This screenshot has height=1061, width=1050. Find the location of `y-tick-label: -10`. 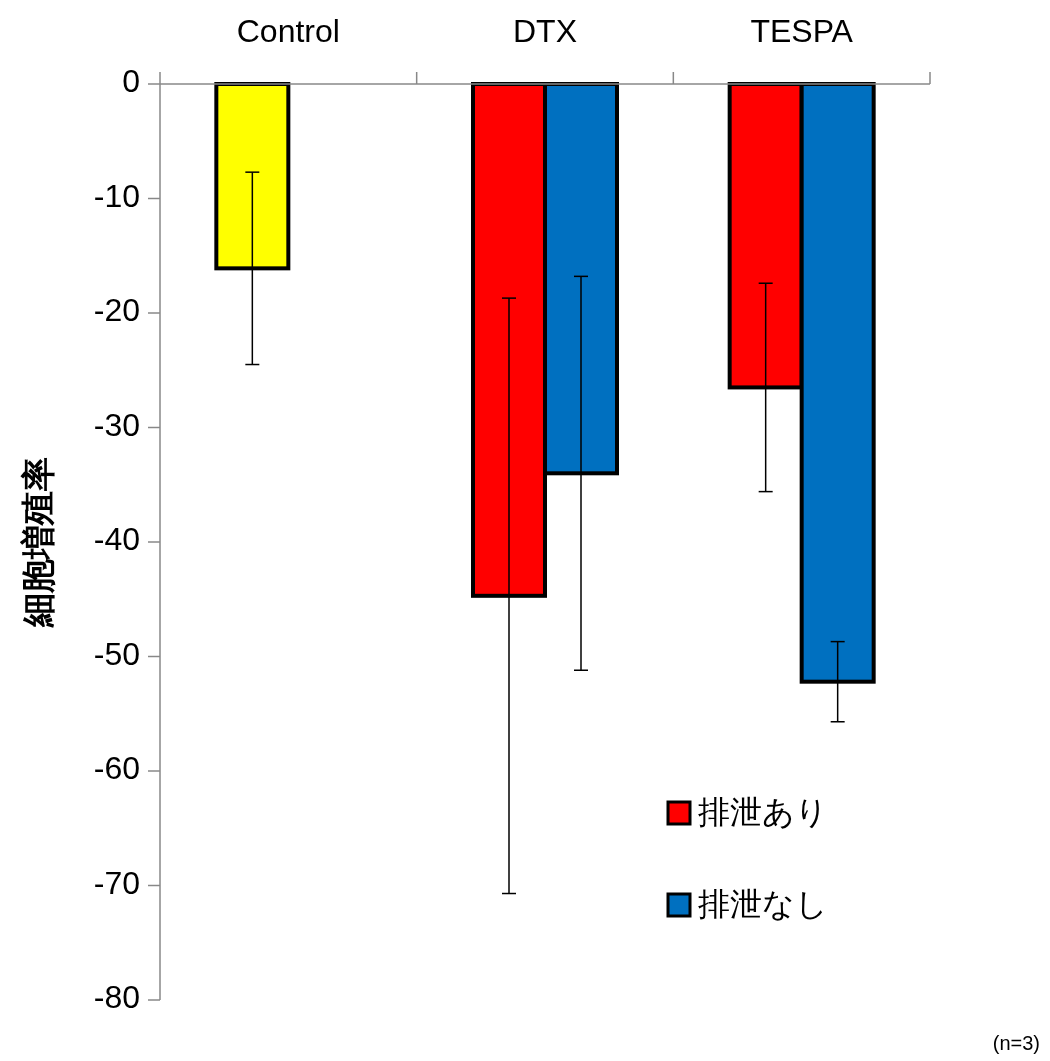

y-tick-label: -10 is located at coordinates (116, 195).